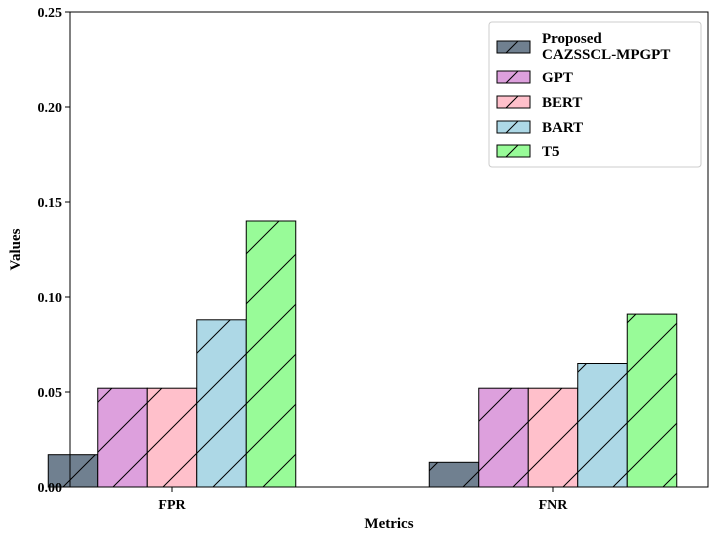 The image size is (720, 542). Describe the element at coordinates (652, 400) in the screenshot. I see `bar-fnr-t5` at that location.